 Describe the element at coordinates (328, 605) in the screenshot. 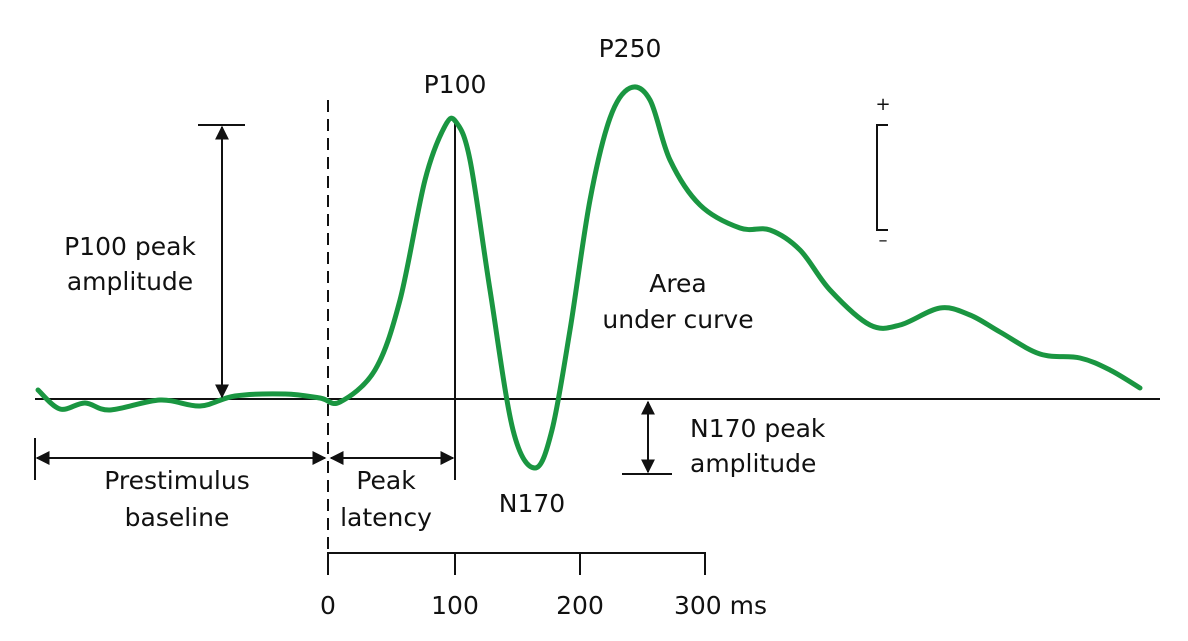

I see `time-tick-label: 0` at that location.